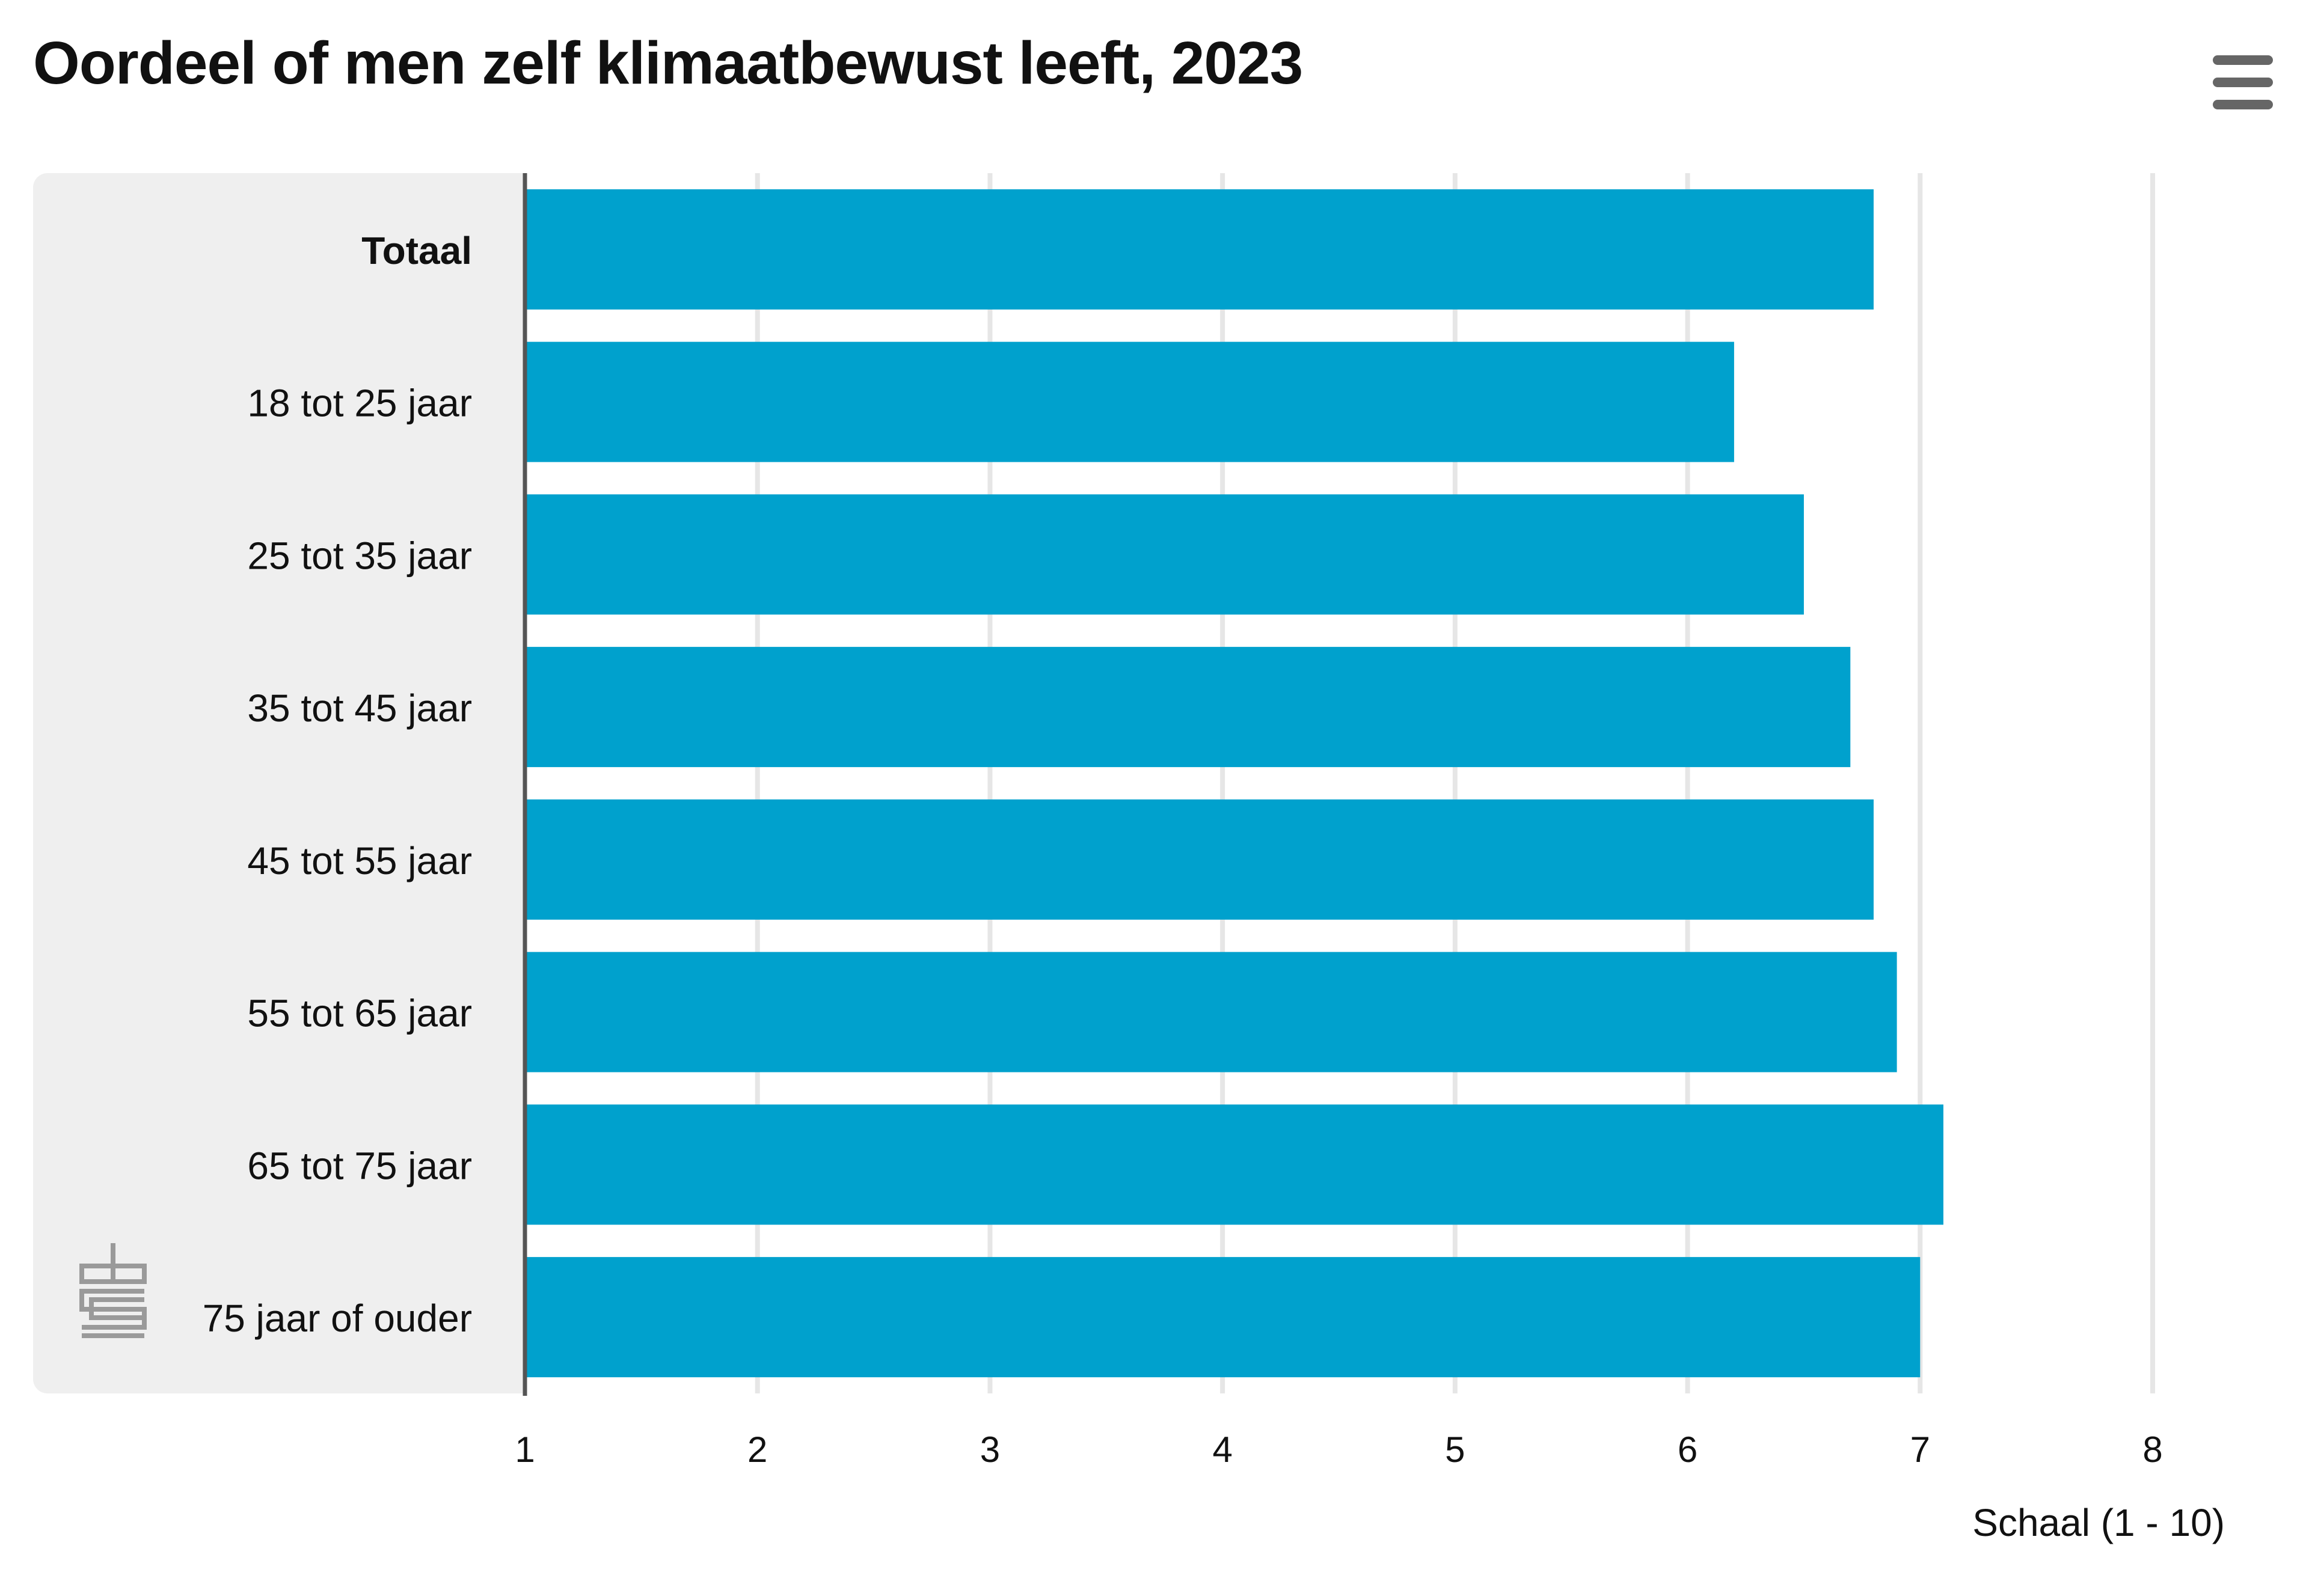  Describe the element at coordinates (1455, 1449) in the screenshot. I see `x-tick-label: 5` at that location.